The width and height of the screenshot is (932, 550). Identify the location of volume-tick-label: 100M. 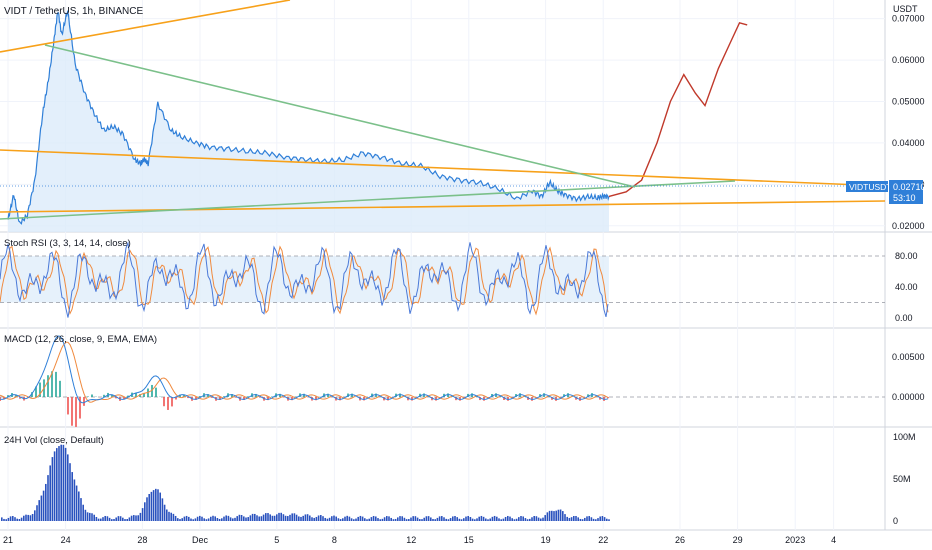
(904, 437).